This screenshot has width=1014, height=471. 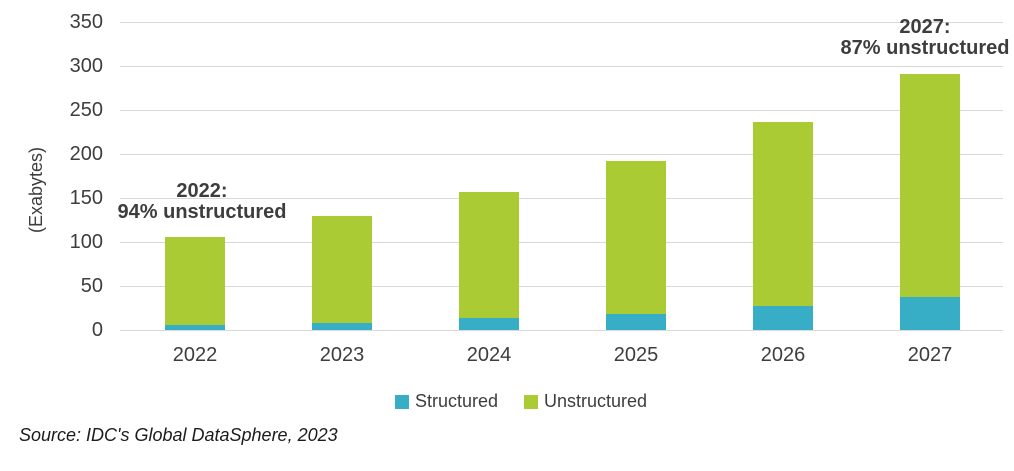 I want to click on annotation-2027-line2: 87% unstructured, so click(x=925, y=48).